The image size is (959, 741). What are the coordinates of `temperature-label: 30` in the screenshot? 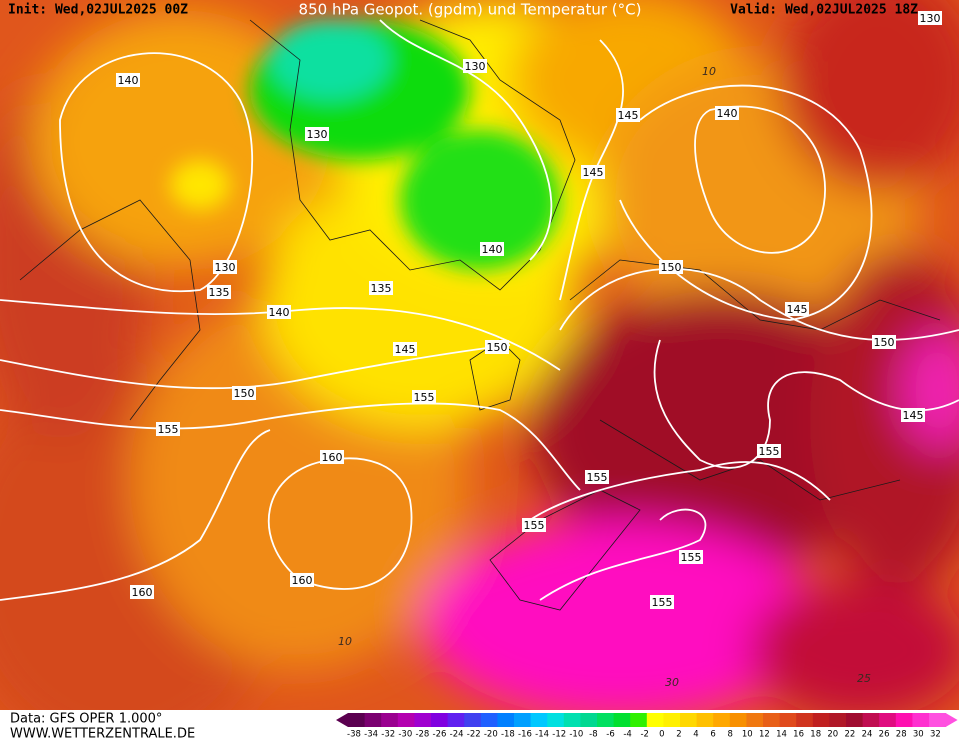 It's located at (672, 682).